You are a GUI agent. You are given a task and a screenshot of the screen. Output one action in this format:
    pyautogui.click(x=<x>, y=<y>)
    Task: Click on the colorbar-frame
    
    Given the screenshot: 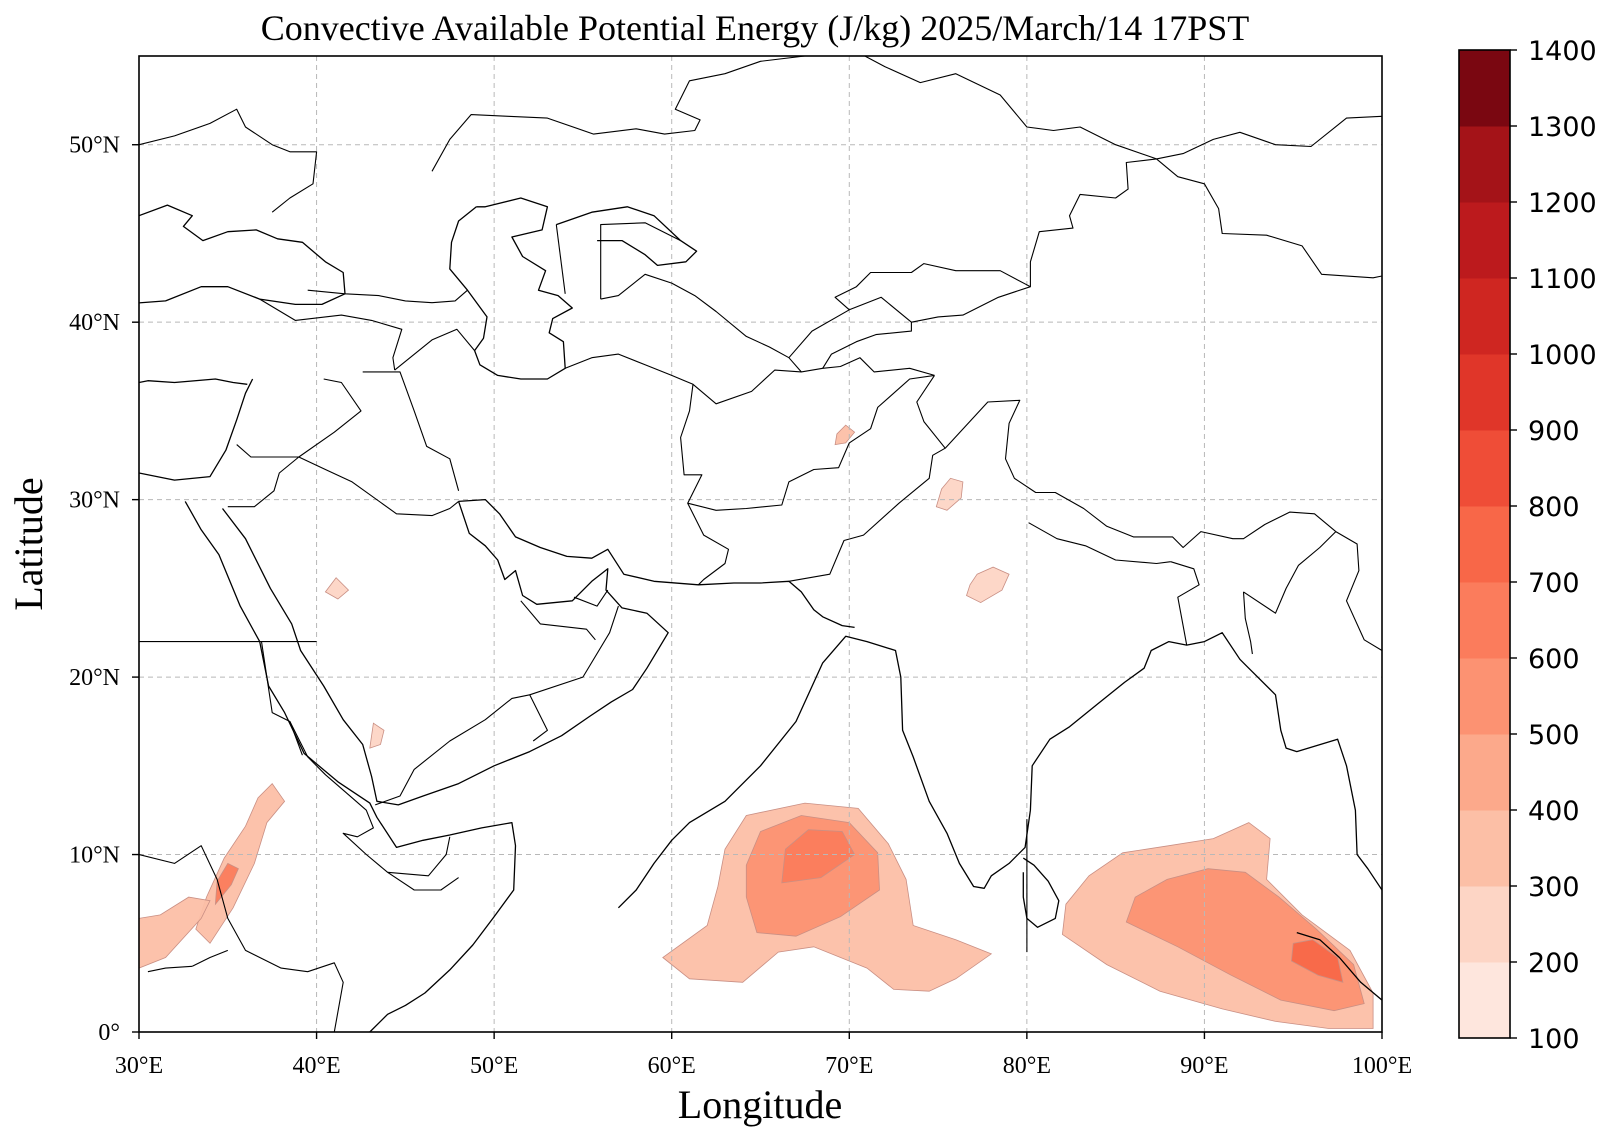 What is the action you would take?
    pyautogui.click(x=1484, y=544)
    